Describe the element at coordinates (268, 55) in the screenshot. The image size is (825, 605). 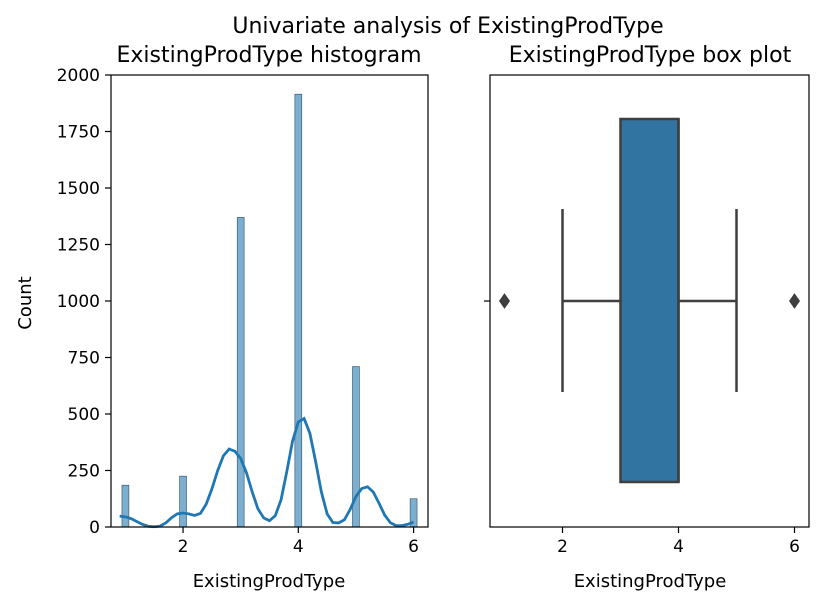
I see `histogram-title: ExistingProdType histogram` at that location.